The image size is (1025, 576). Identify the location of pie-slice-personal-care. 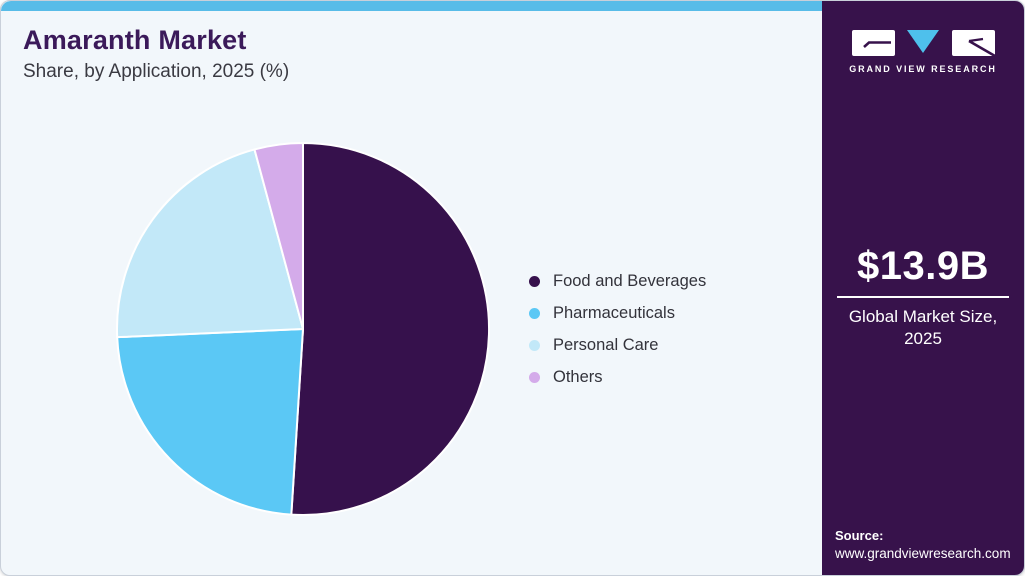
(210, 243).